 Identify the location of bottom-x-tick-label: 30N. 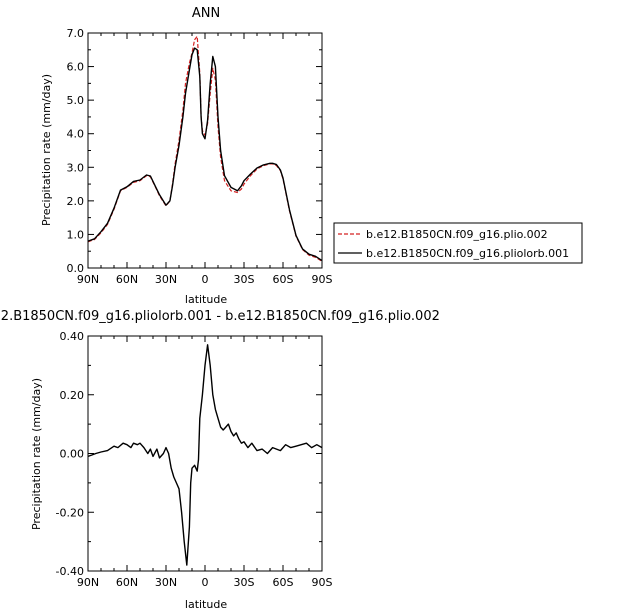
(166, 582).